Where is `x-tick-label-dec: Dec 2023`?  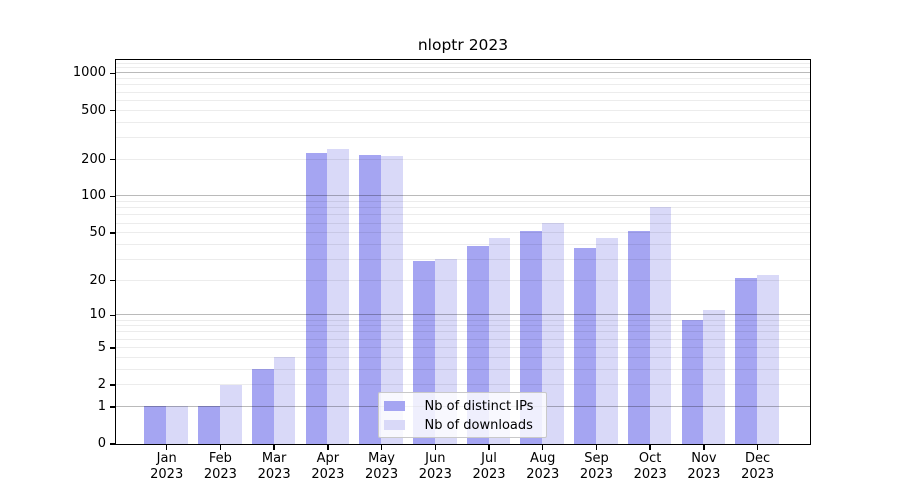
x-tick-label-dec: Dec 2023 is located at coordinates (758, 466).